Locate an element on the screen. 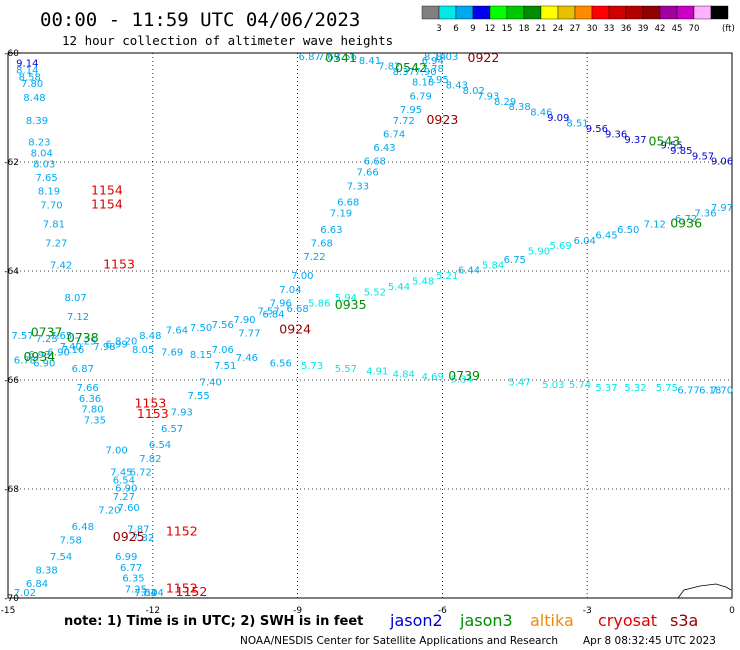  wave-height-value: 7.68 is located at coordinates (322, 243).